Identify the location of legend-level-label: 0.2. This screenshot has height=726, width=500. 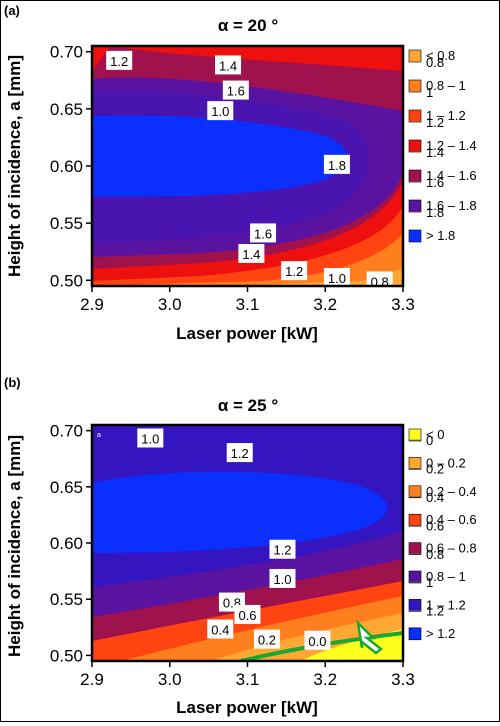
(435, 469).